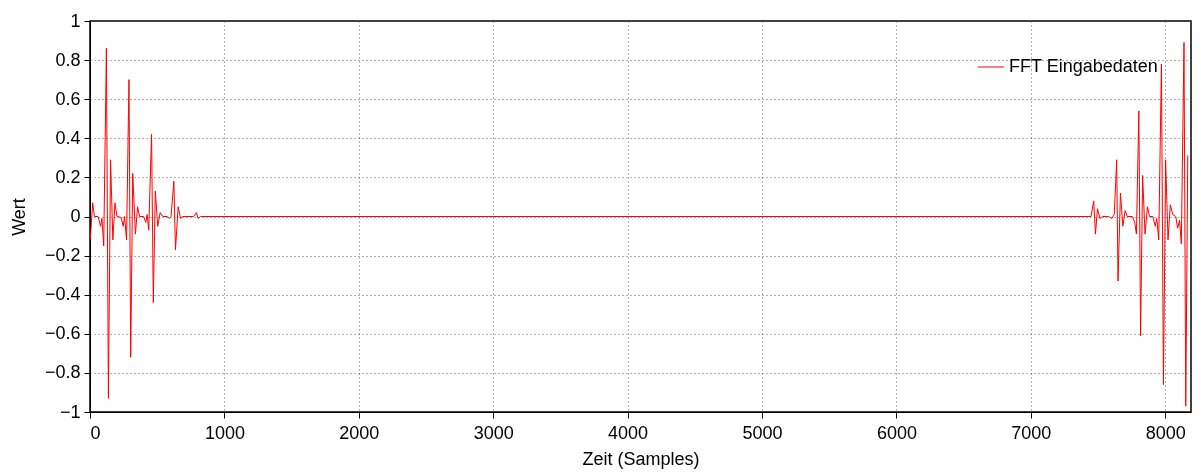 The height and width of the screenshot is (474, 1201). What do you see at coordinates (628, 432) in the screenshot?
I see `x-tick-label: 4000` at bounding box center [628, 432].